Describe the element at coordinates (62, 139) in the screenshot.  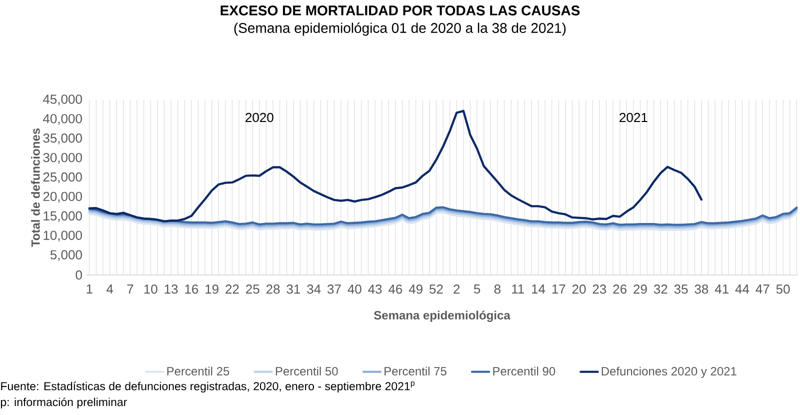
I see `y-tick-label: 35,000` at that location.